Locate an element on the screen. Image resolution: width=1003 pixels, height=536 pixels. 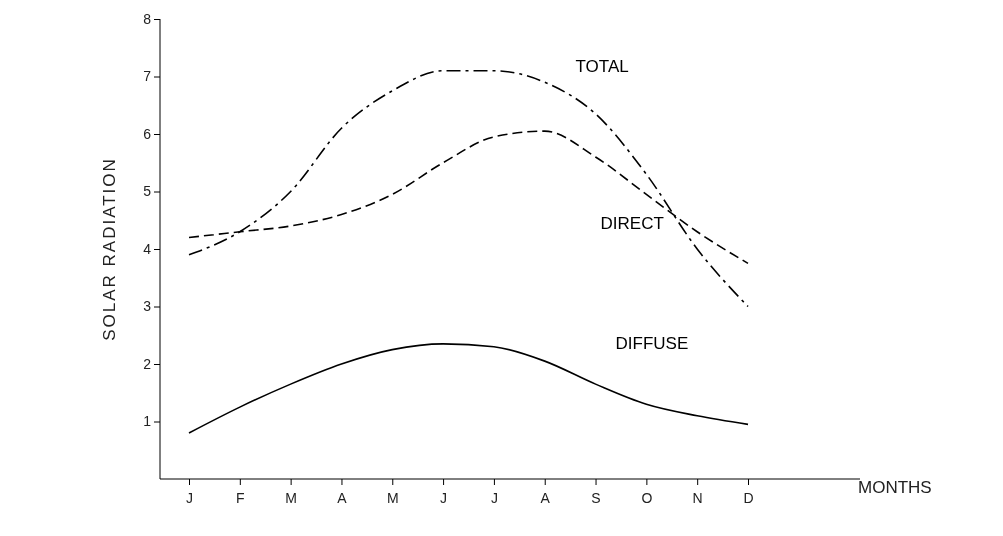
y-tick-label: 6 is located at coordinates (147, 133).